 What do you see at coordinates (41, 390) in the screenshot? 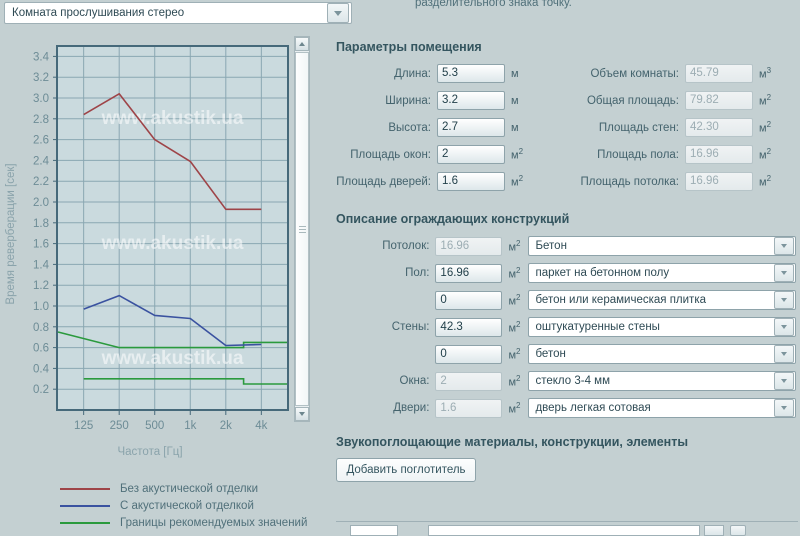
I see `y-tick-label: 0.2` at bounding box center [41, 390].